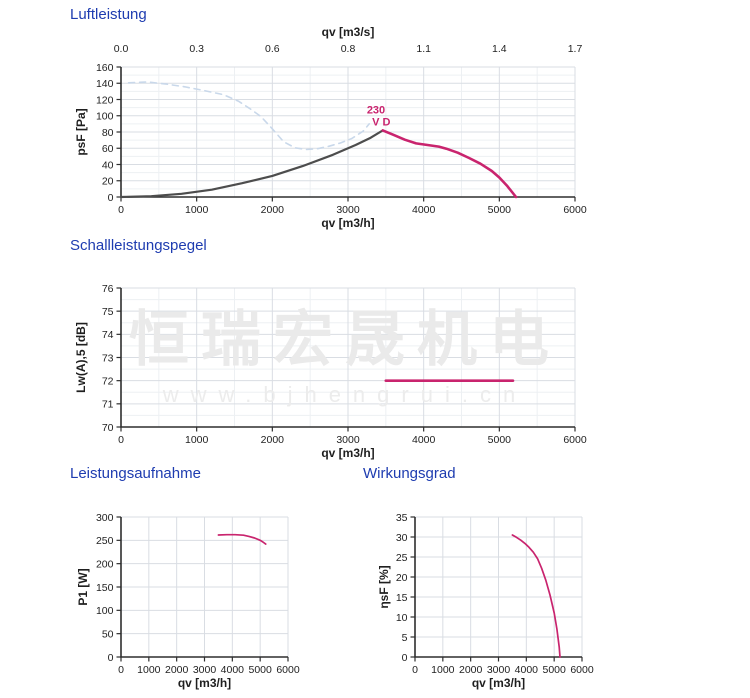  I want to click on efficiency-curve, so click(536, 596).